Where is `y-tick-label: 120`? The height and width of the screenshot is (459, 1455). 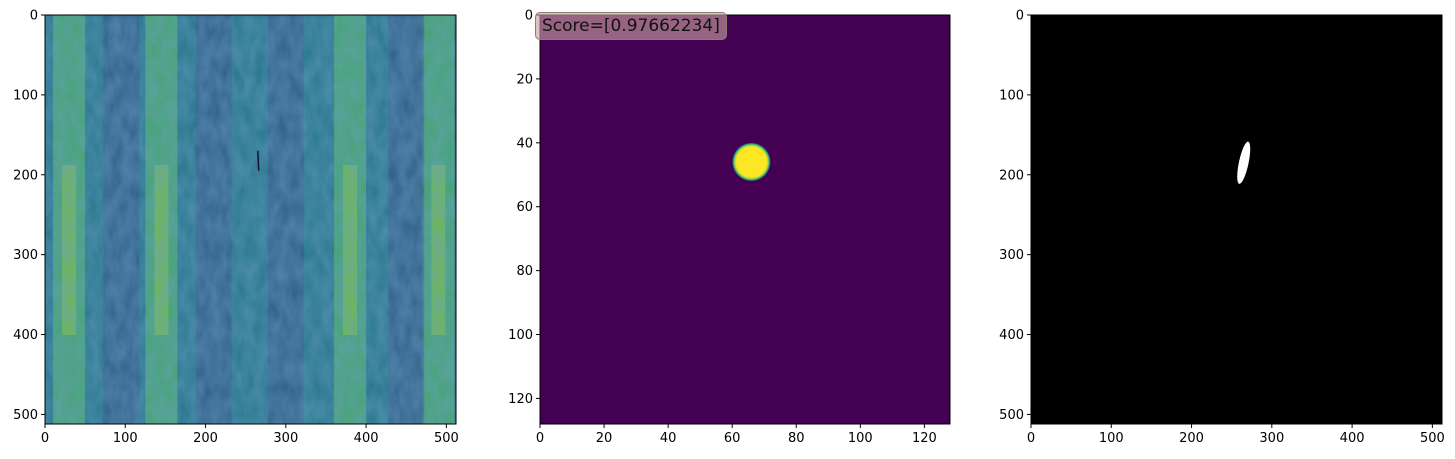 y-tick-label: 120 is located at coordinates (520, 399).